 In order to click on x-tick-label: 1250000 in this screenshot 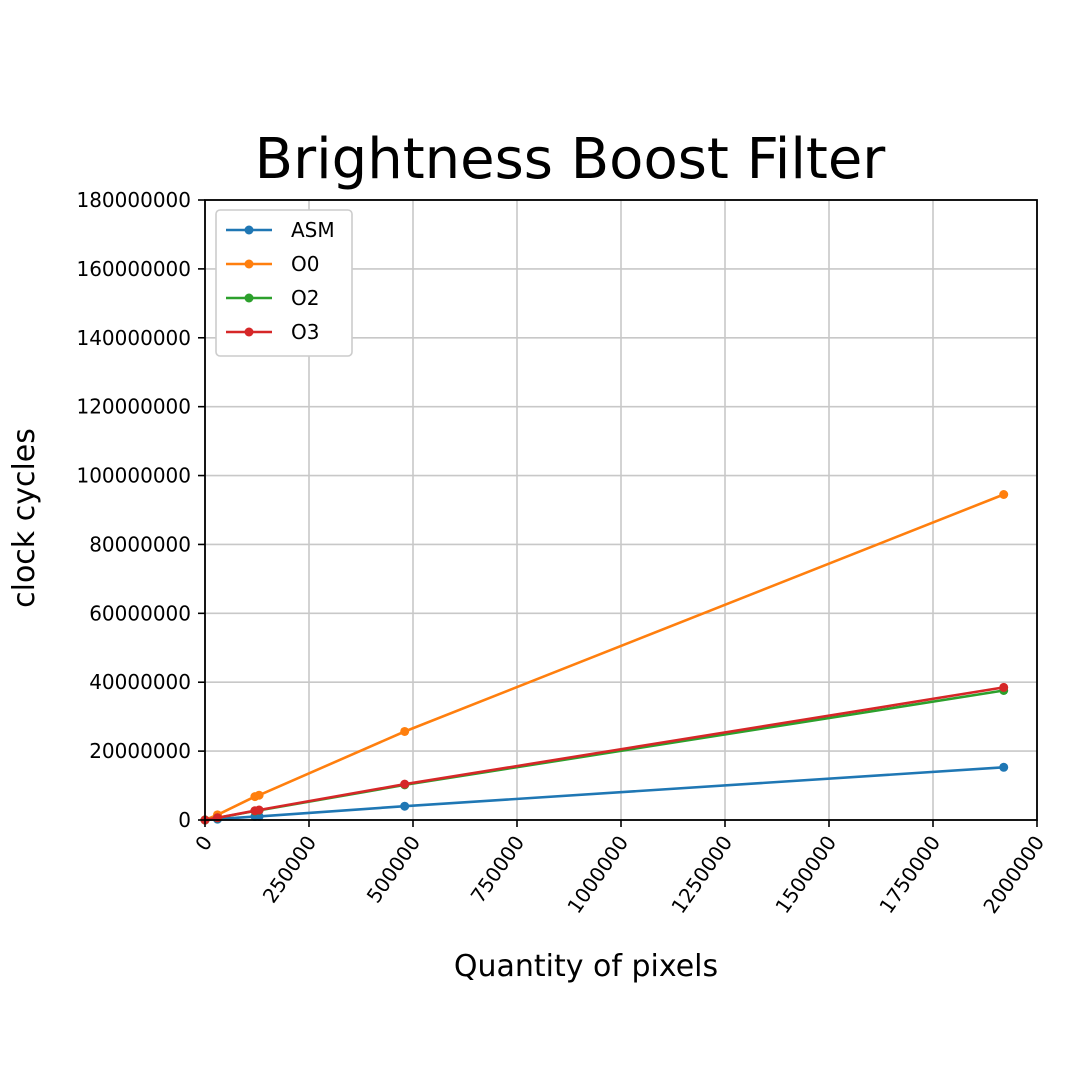, I will do `click(701, 874)`.